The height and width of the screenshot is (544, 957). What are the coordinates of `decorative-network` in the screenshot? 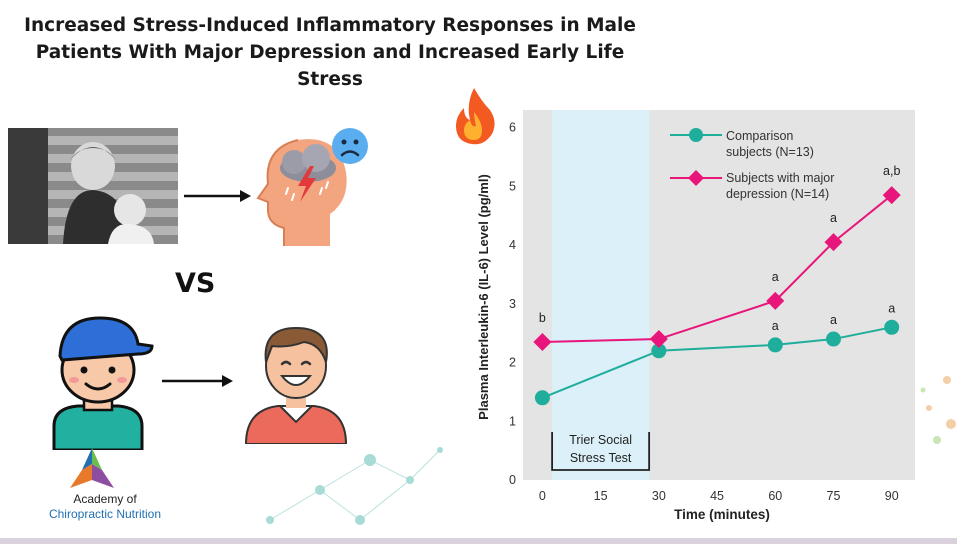 It's located at (354, 486).